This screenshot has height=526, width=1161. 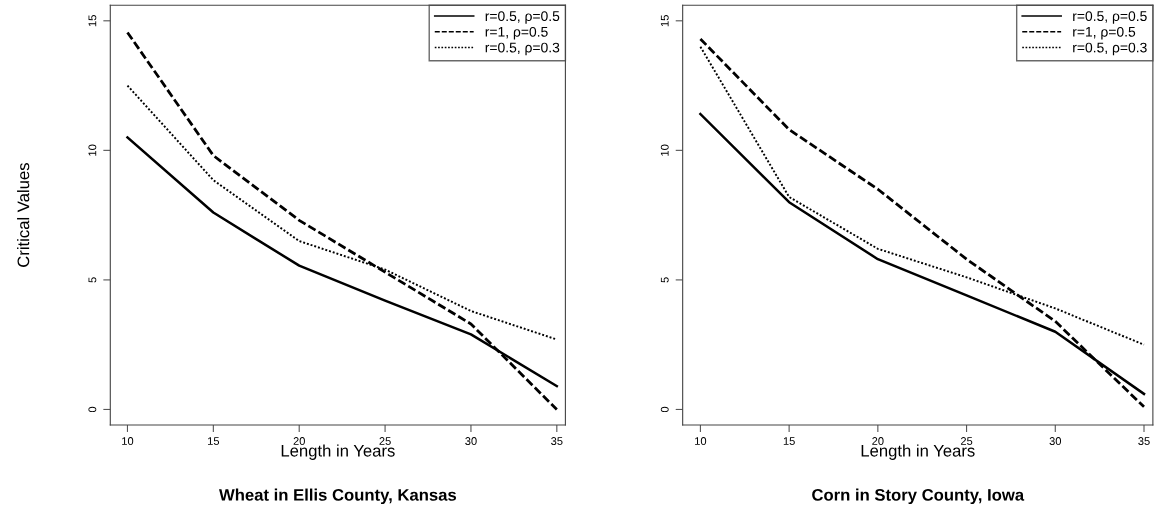 I want to click on text: Corn in Story County, Iowa, so click(x=918, y=496).